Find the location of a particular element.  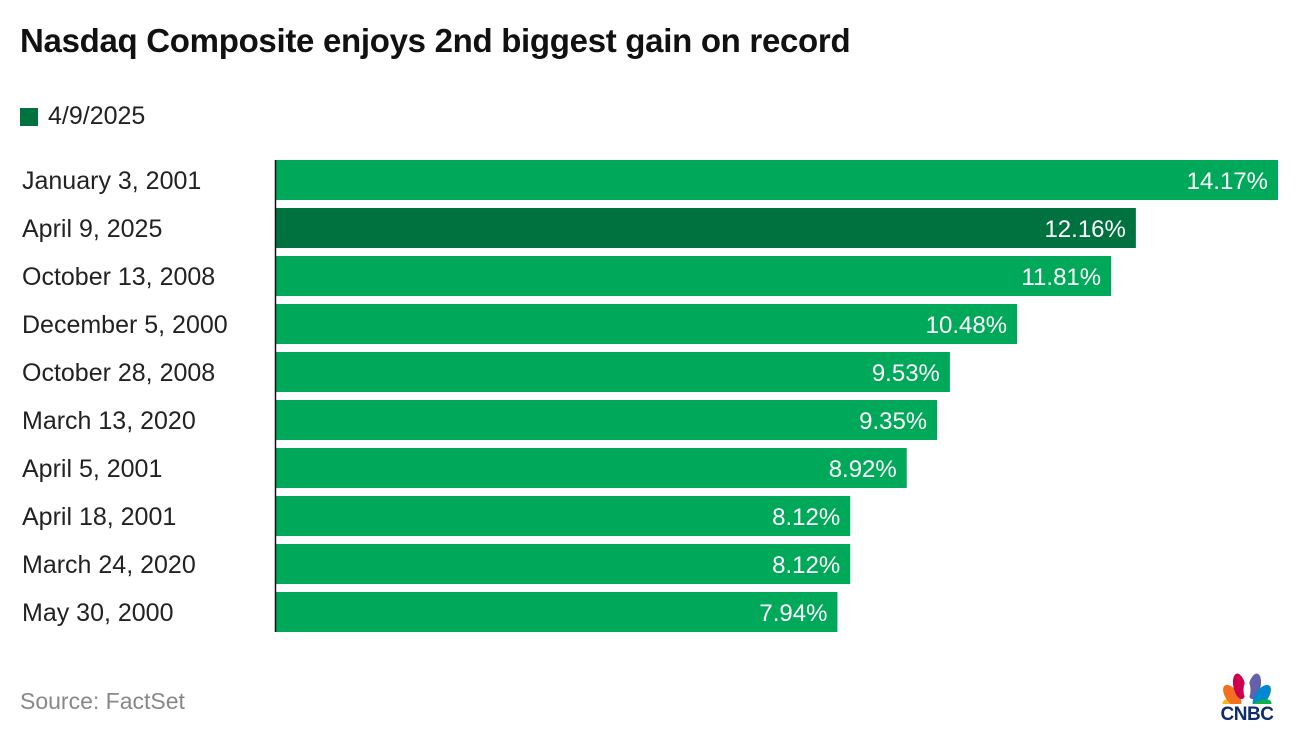

category-label: April 5, 2001 is located at coordinates (92, 469).